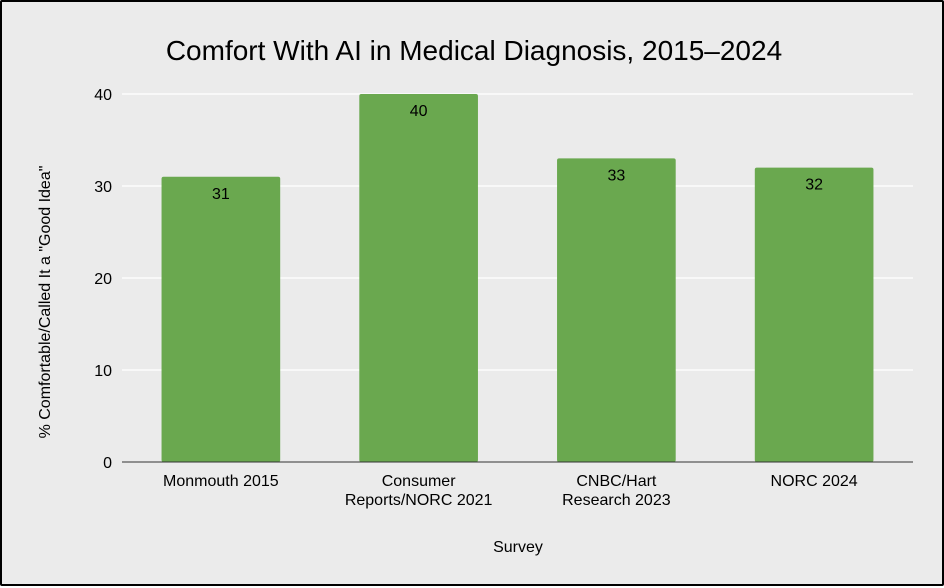 The height and width of the screenshot is (588, 944). Describe the element at coordinates (45, 302) in the screenshot. I see `y-axis-title: % Comfortable/Called It a "Good Idea"` at that location.